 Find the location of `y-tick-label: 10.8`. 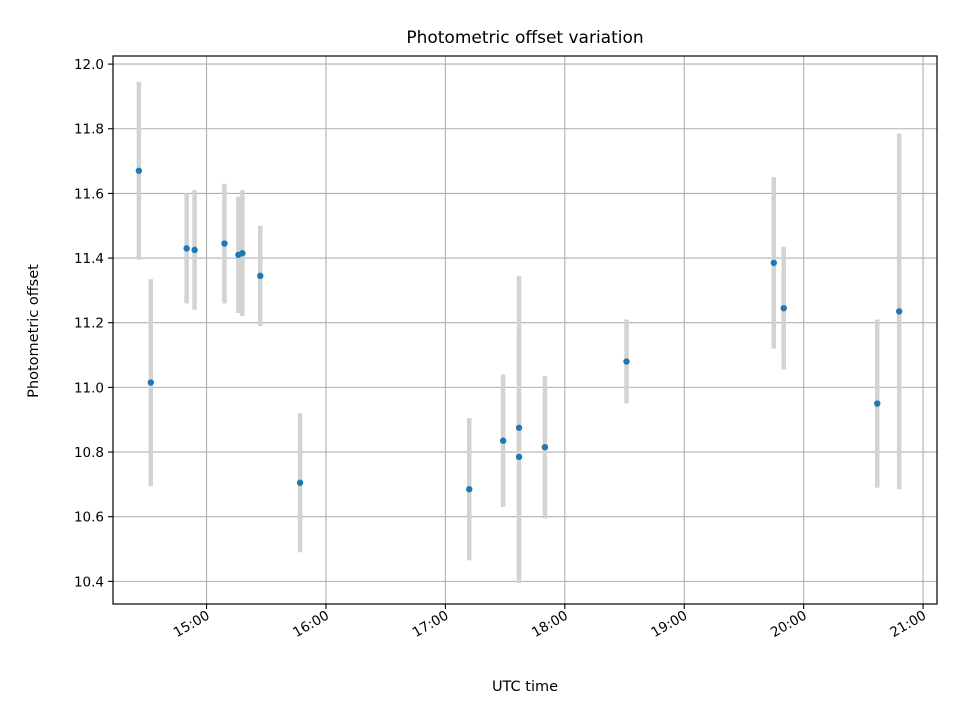

y-tick-label: 10.8 is located at coordinates (89, 453).